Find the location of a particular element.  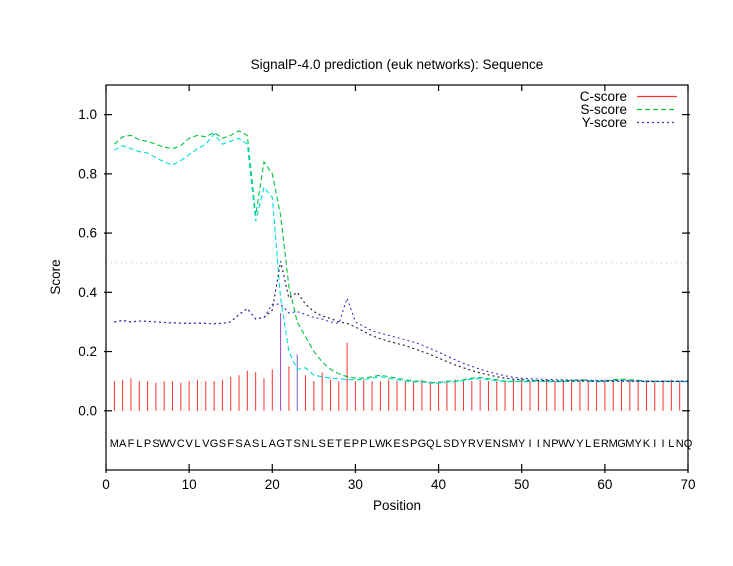

sequence-letter: D is located at coordinates (455, 444).